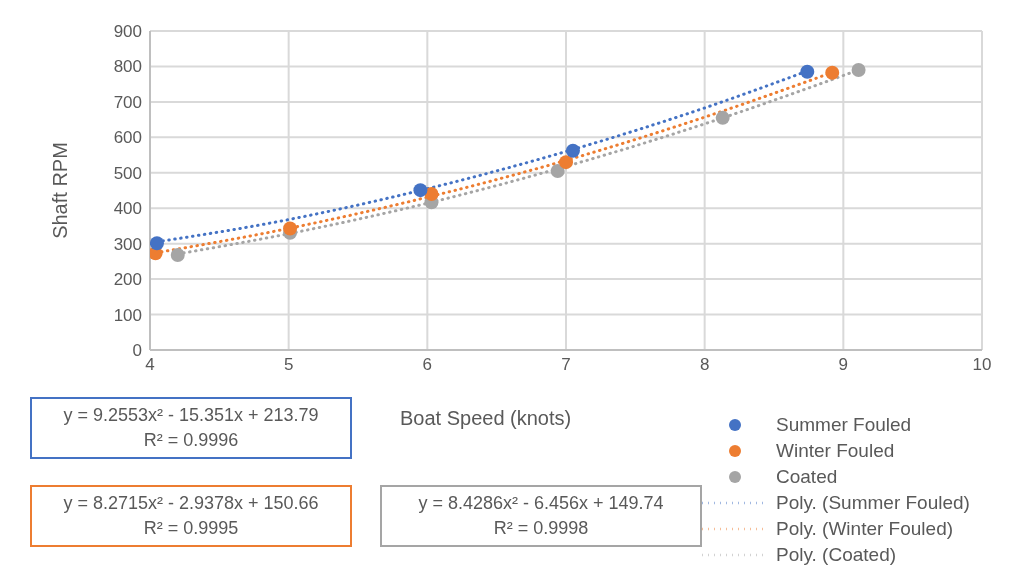  Describe the element at coordinates (127, 244) in the screenshot. I see `y-tick-label: 300` at that location.